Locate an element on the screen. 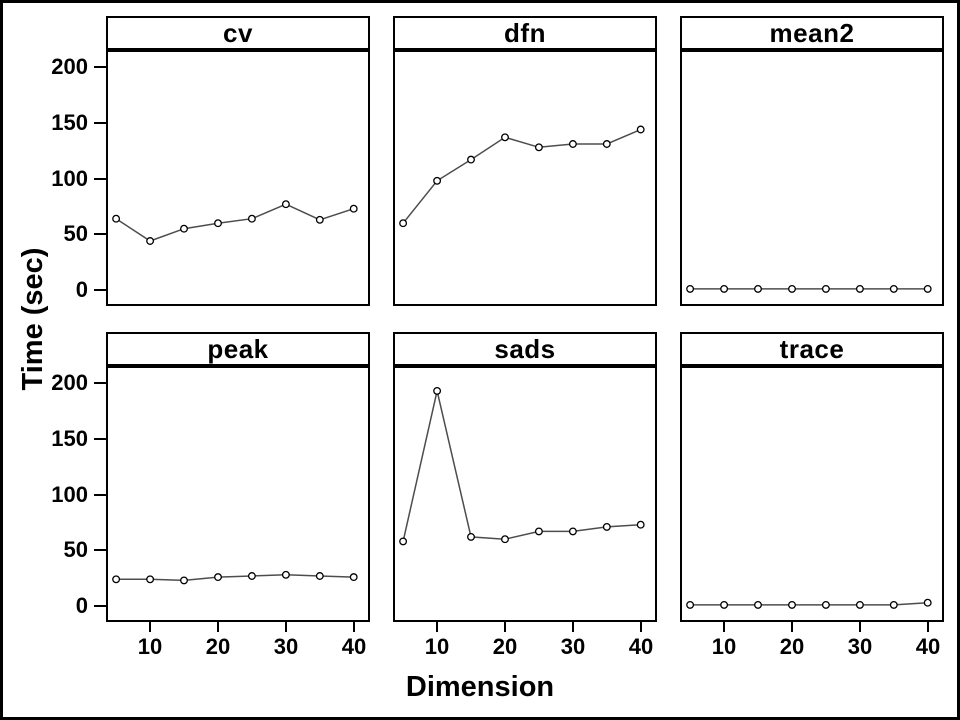 Image resolution: width=960 pixels, height=720 pixels. panel-mean2: mean2 is located at coordinates (812, 161).